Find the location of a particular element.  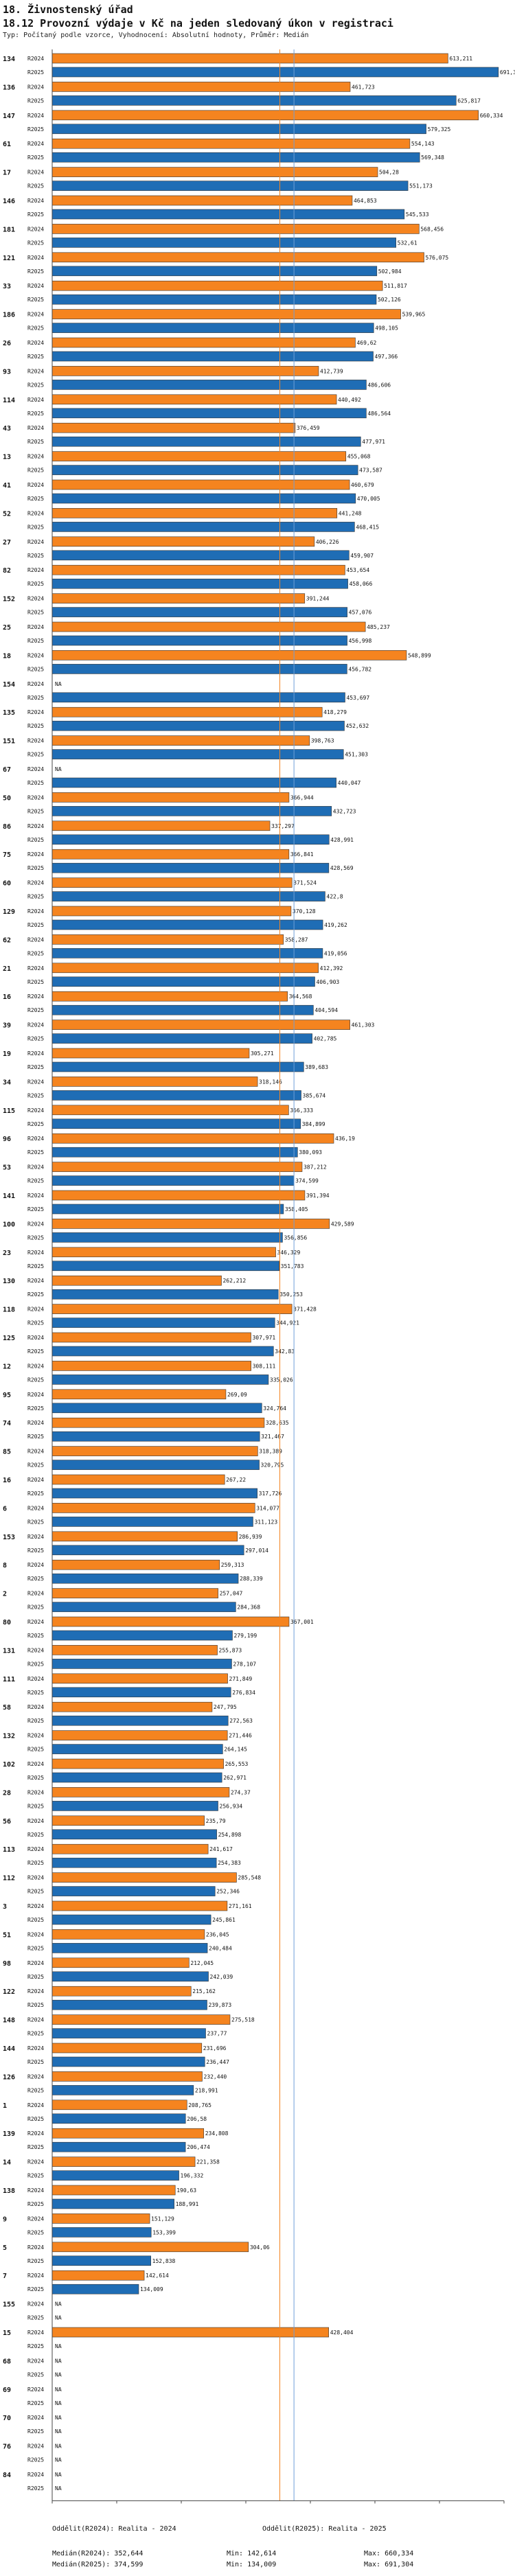

value-label: 371,524 is located at coordinates (305, 883).